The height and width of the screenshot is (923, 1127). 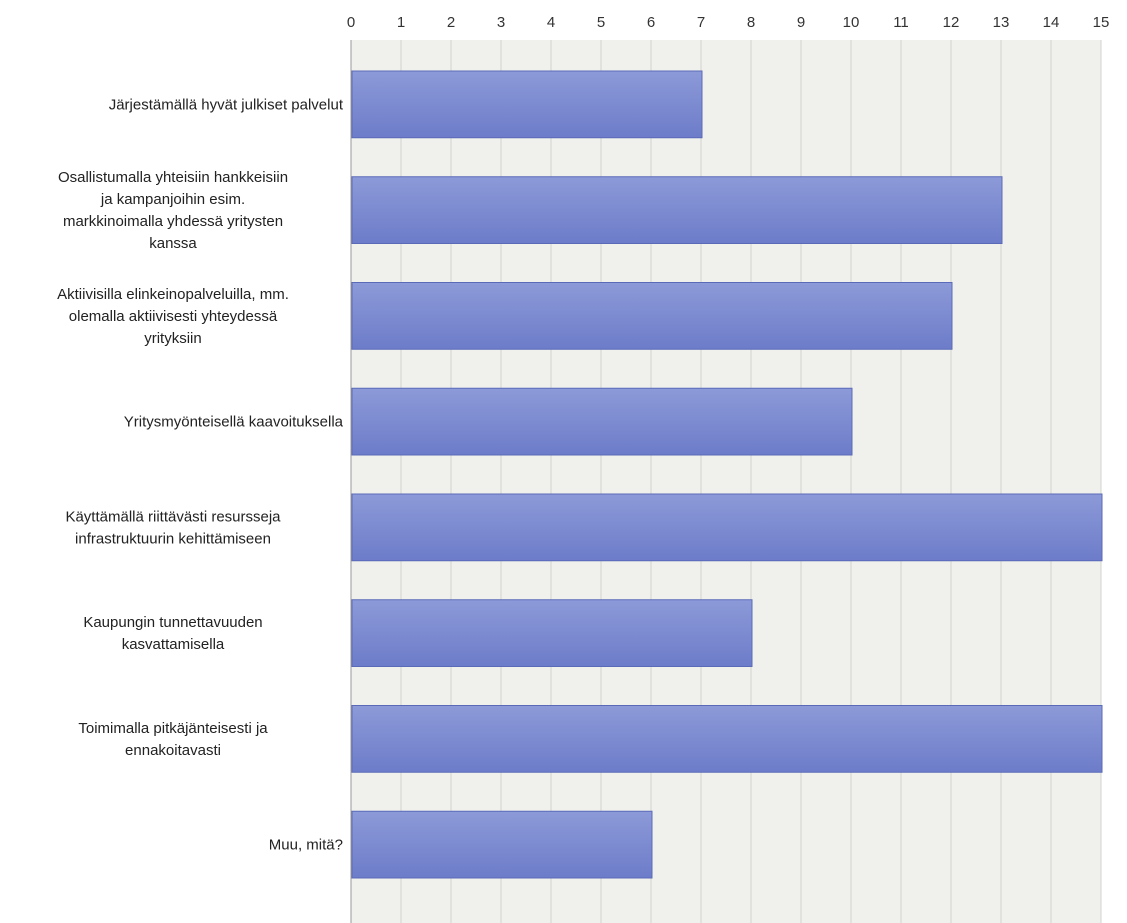 I want to click on category-label-line: Käyttämällä riittävästi resursseja, so click(x=173, y=516).